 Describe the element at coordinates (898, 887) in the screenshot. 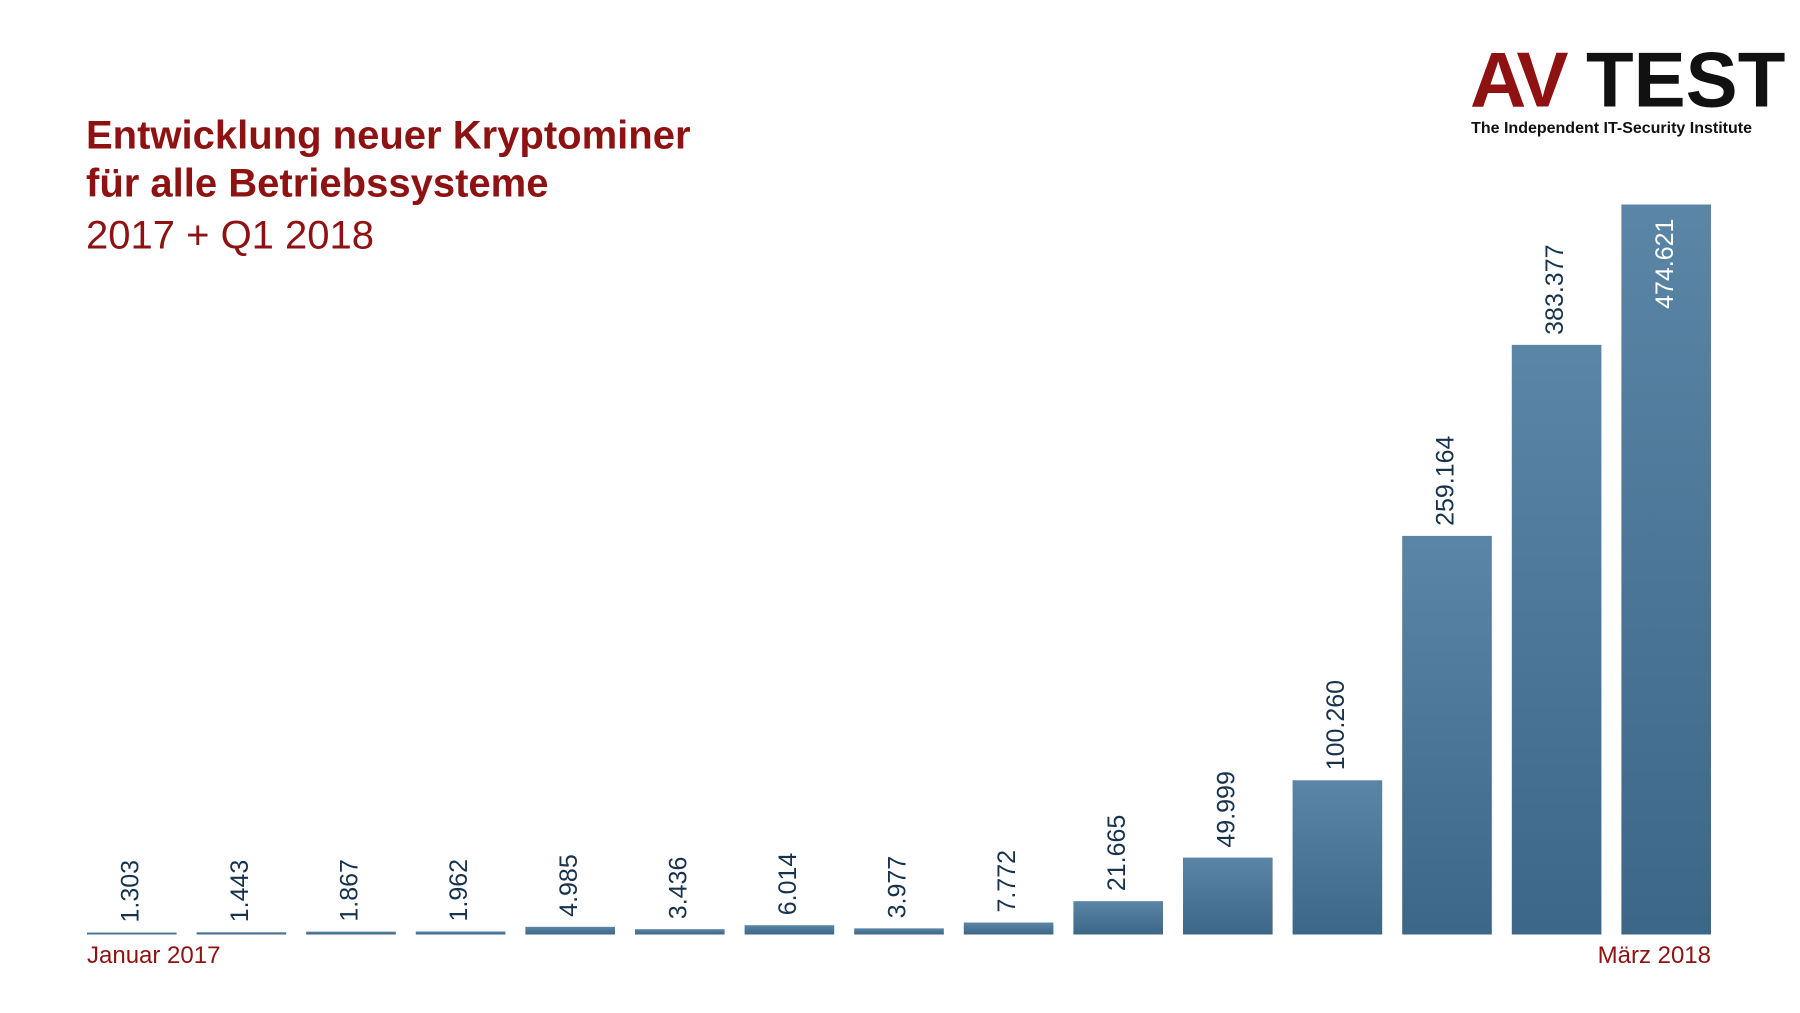

I see `value-label: 3.977` at that location.